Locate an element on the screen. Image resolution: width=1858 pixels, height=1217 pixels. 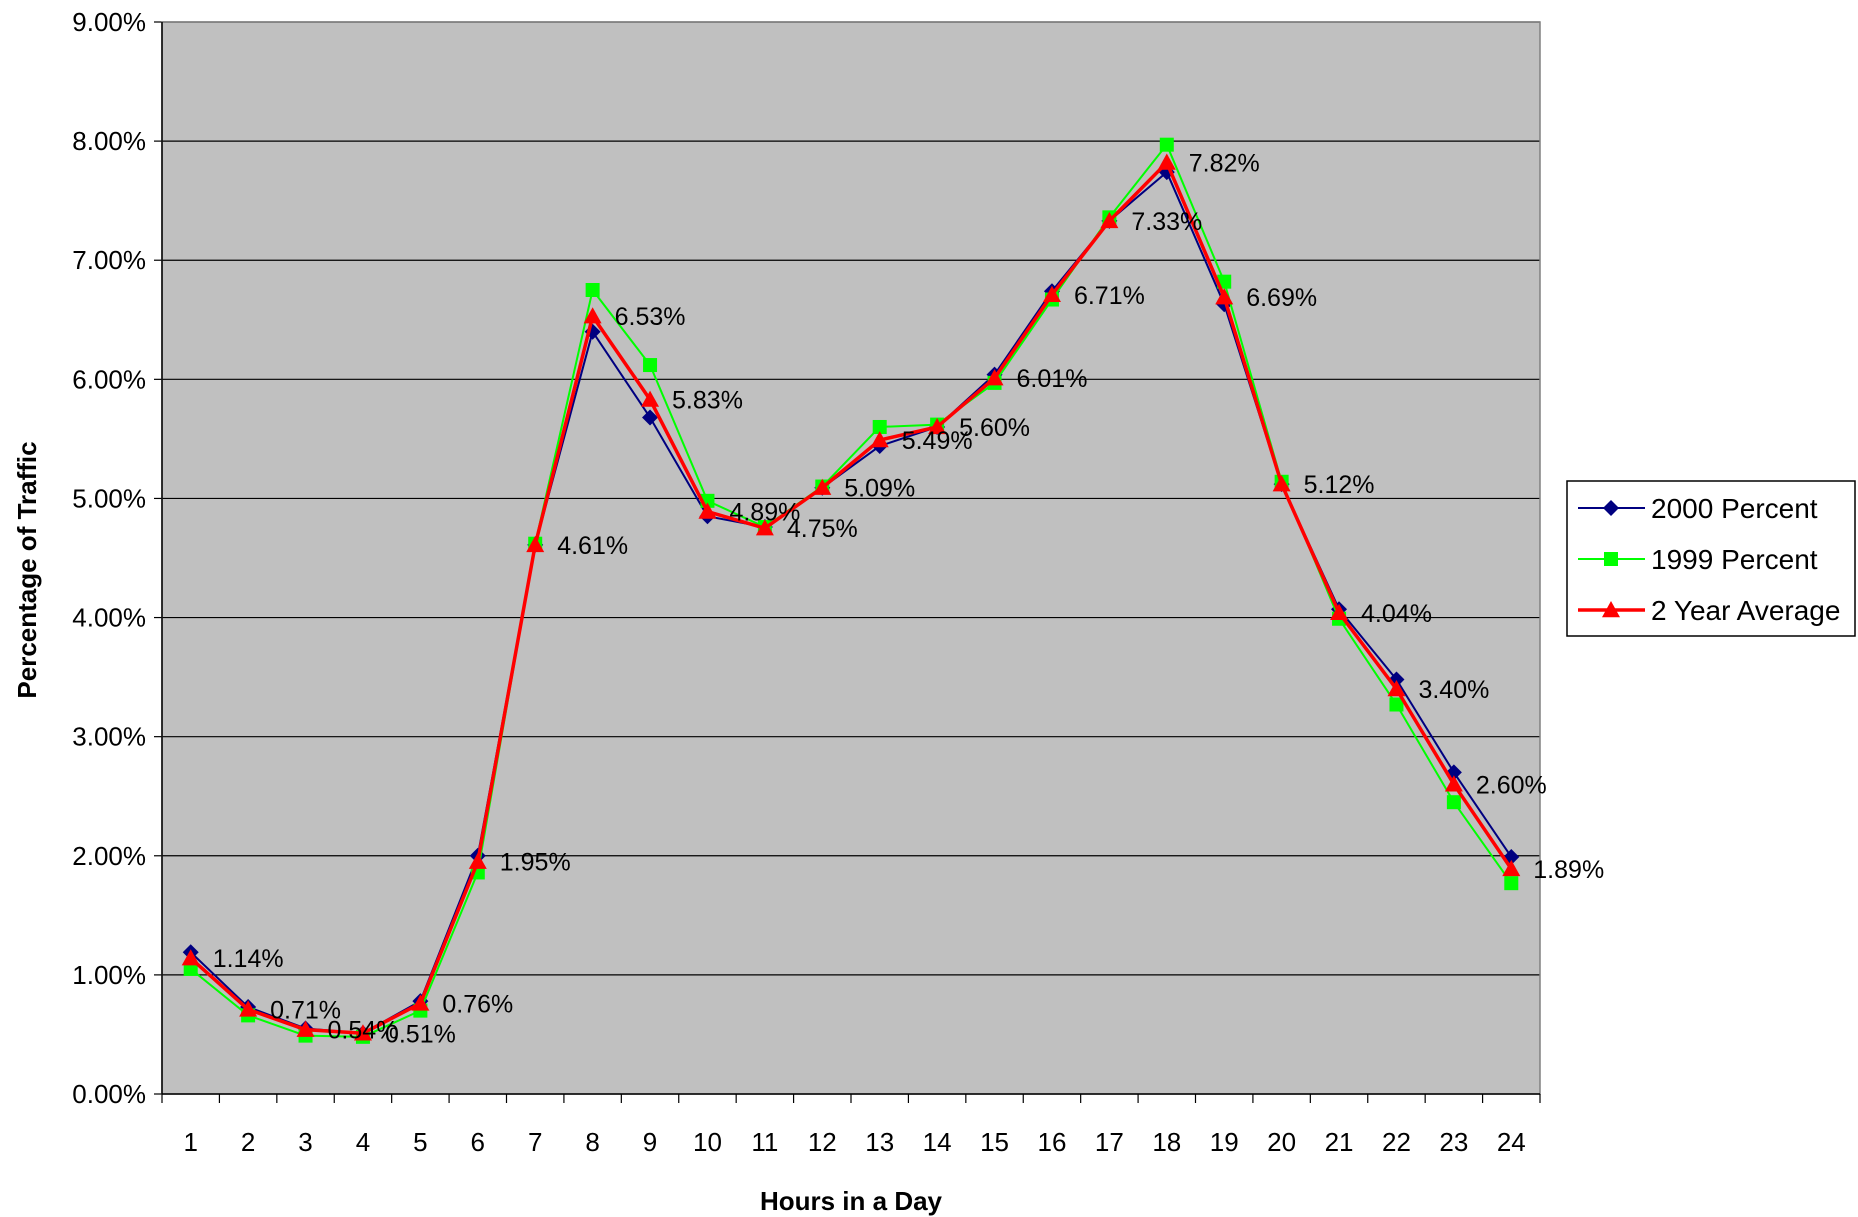
data-label: 4.04% is located at coordinates (1396, 614).